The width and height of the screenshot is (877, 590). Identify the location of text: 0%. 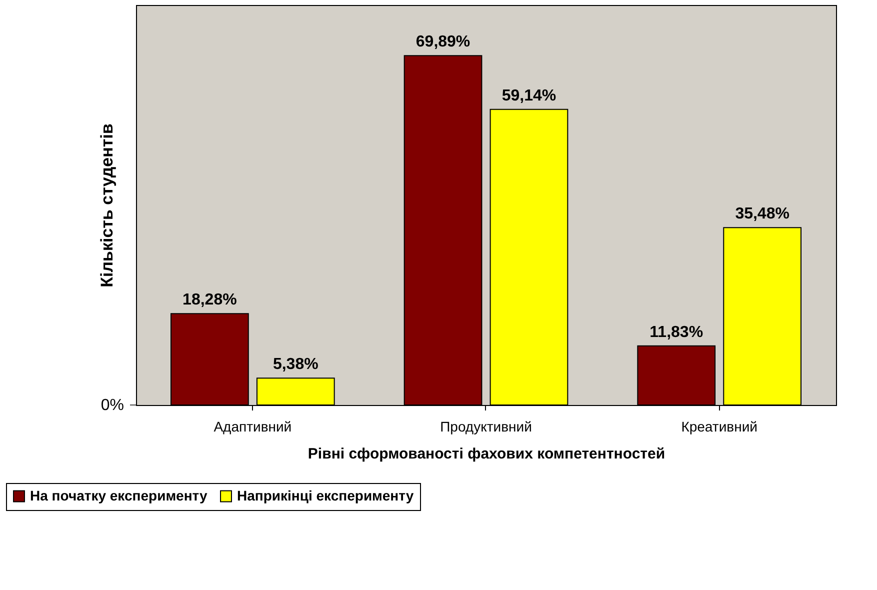
(112, 405).